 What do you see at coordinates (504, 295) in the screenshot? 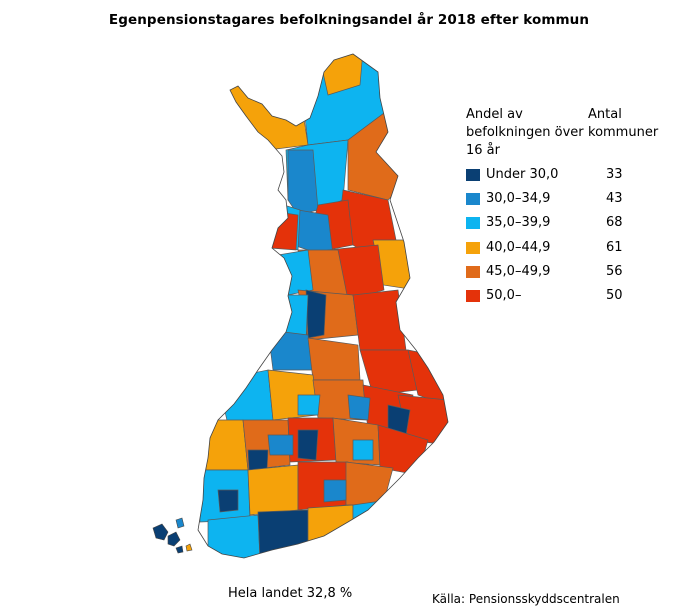
I see `legend-label: 50,0–` at bounding box center [504, 295].